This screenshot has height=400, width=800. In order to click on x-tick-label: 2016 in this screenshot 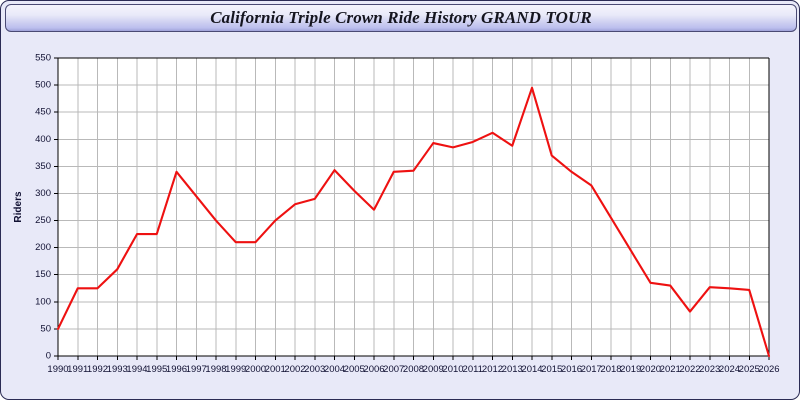, I will do `click(571, 369)`.